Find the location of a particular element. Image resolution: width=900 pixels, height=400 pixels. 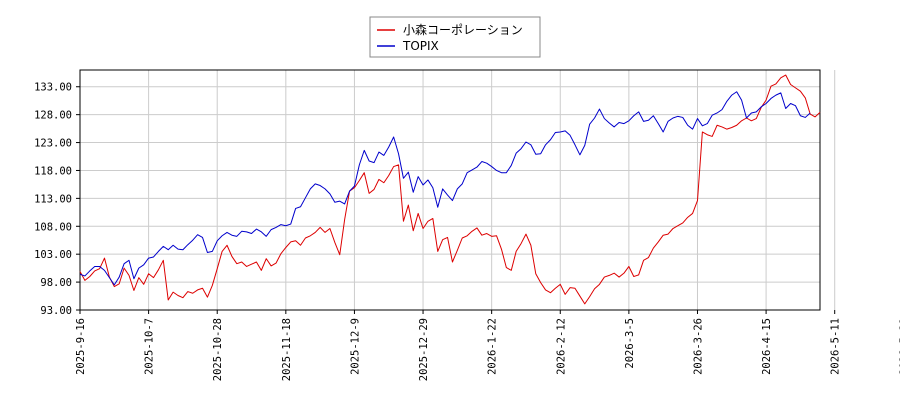

x-tick-label: 2025-11-18 is located at coordinates (287, 349).